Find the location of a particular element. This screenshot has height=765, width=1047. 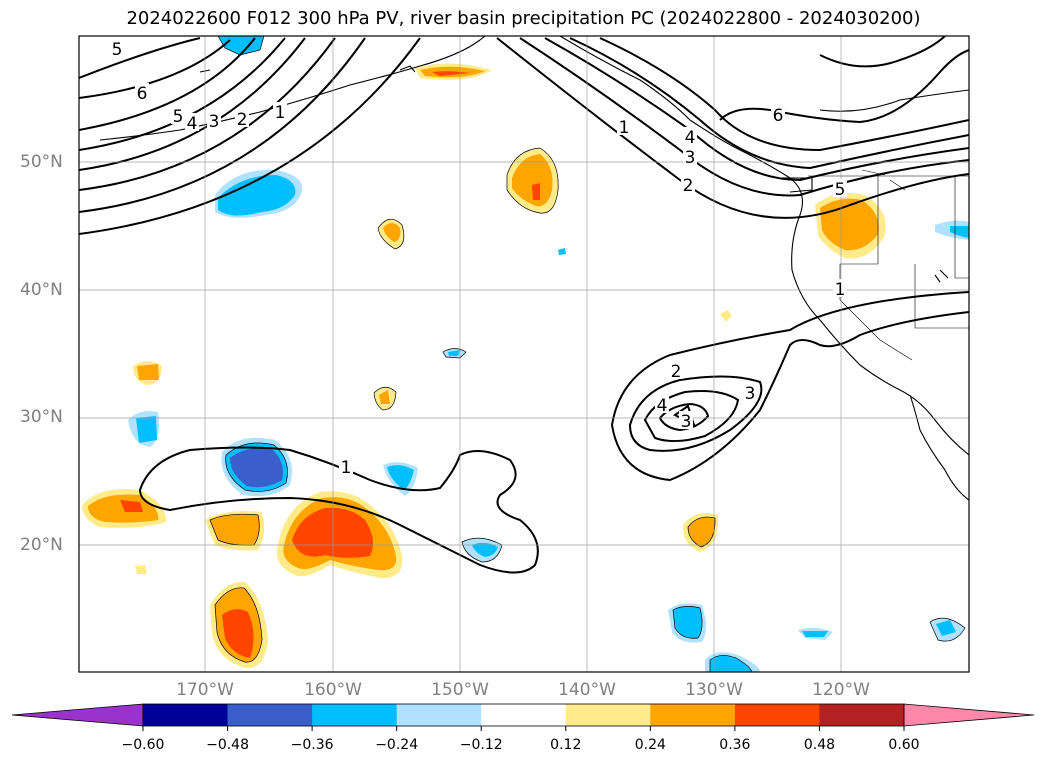

colorbar-tick-label: 0.12 is located at coordinates (566, 745).